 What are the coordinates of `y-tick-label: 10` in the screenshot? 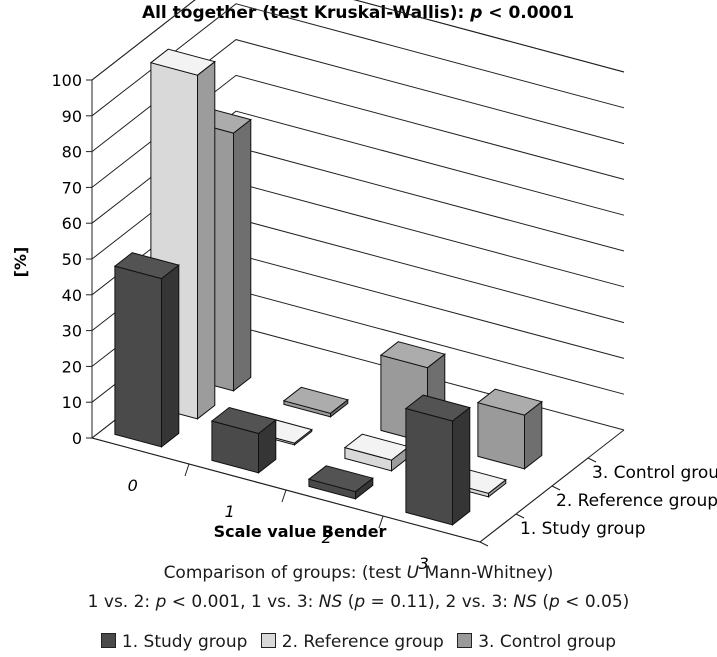 It's located at (72, 402).